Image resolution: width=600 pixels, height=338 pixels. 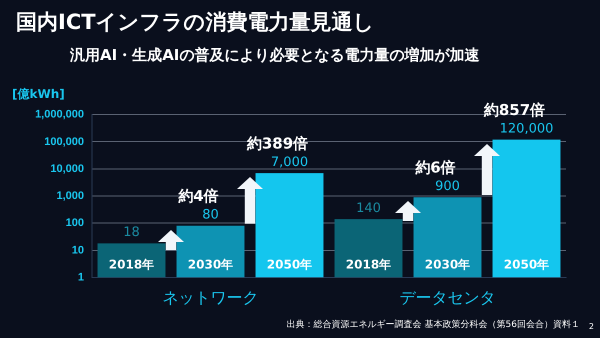 I want to click on source-note: 出典：総合資源エネルギー調査会 基本政策分科会（第56回会合）資料１, so click(x=433, y=324).